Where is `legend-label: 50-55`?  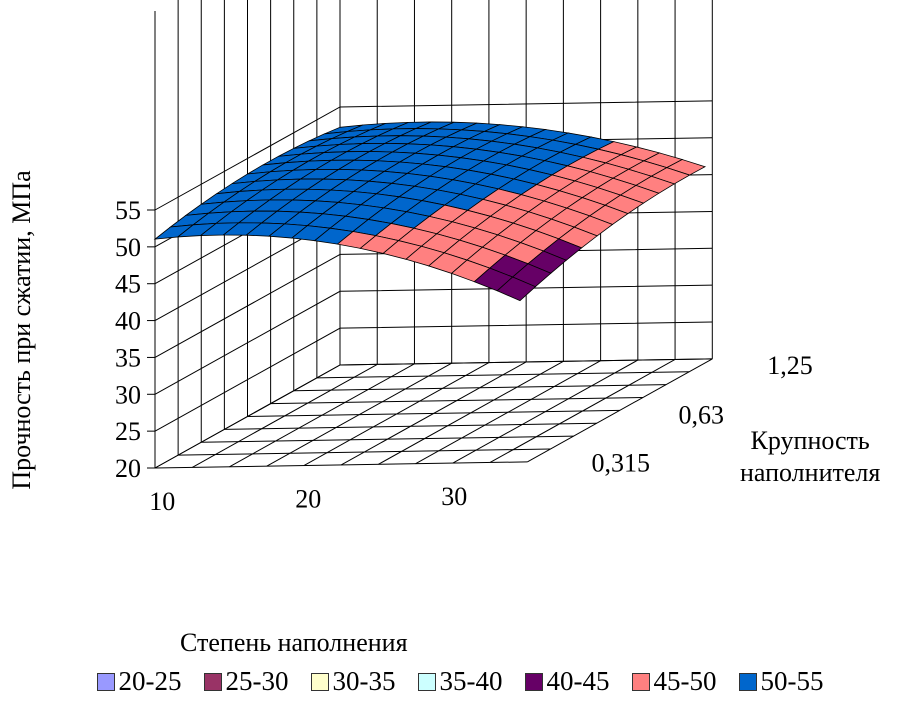 legend-label: 50-55 is located at coordinates (792, 681).